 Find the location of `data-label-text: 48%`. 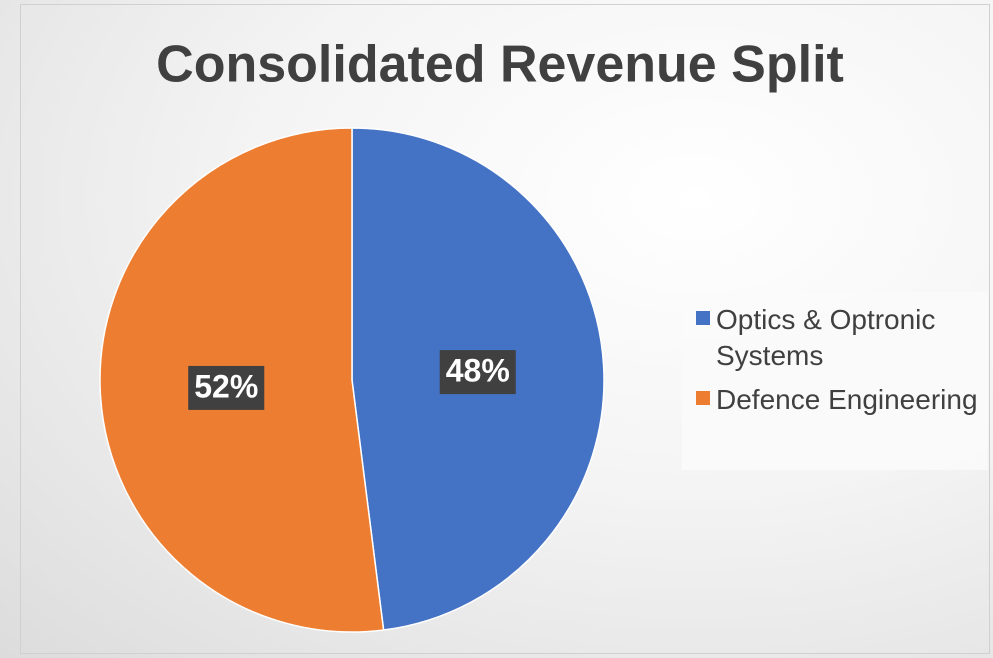

data-label-text: 48% is located at coordinates (478, 371).